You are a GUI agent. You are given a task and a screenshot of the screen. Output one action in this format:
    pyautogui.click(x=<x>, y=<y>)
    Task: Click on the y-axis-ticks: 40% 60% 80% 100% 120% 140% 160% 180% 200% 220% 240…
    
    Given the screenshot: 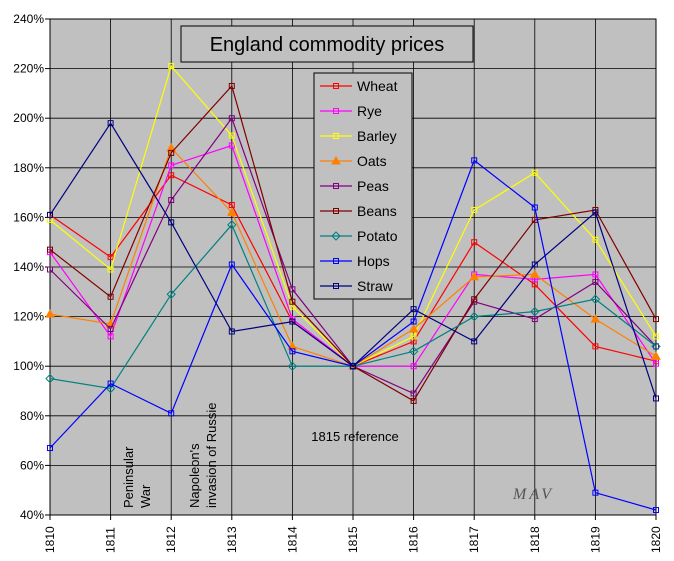 What is the action you would take?
    pyautogui.click(x=31, y=267)
    